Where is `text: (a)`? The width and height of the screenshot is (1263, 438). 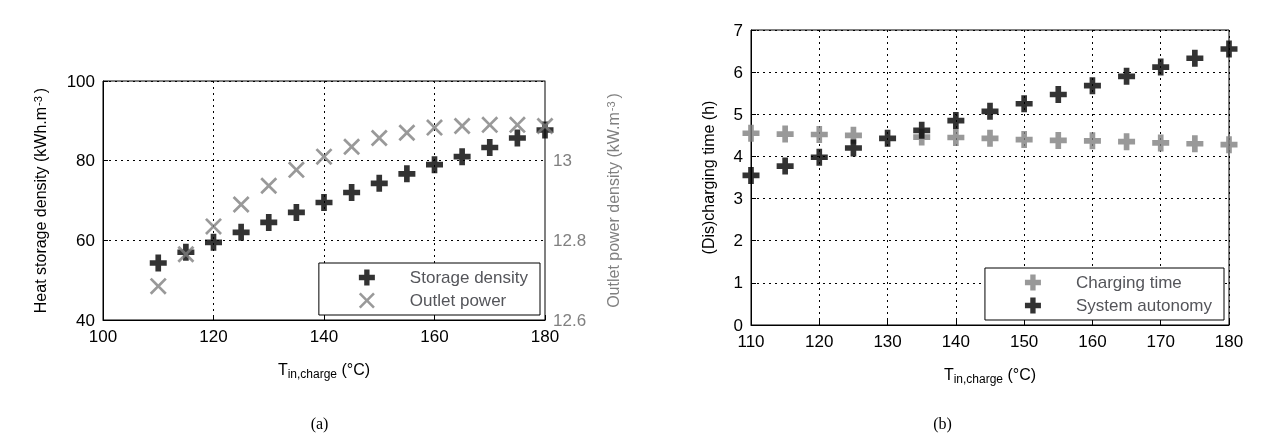 text: (a) is located at coordinates (319, 423).